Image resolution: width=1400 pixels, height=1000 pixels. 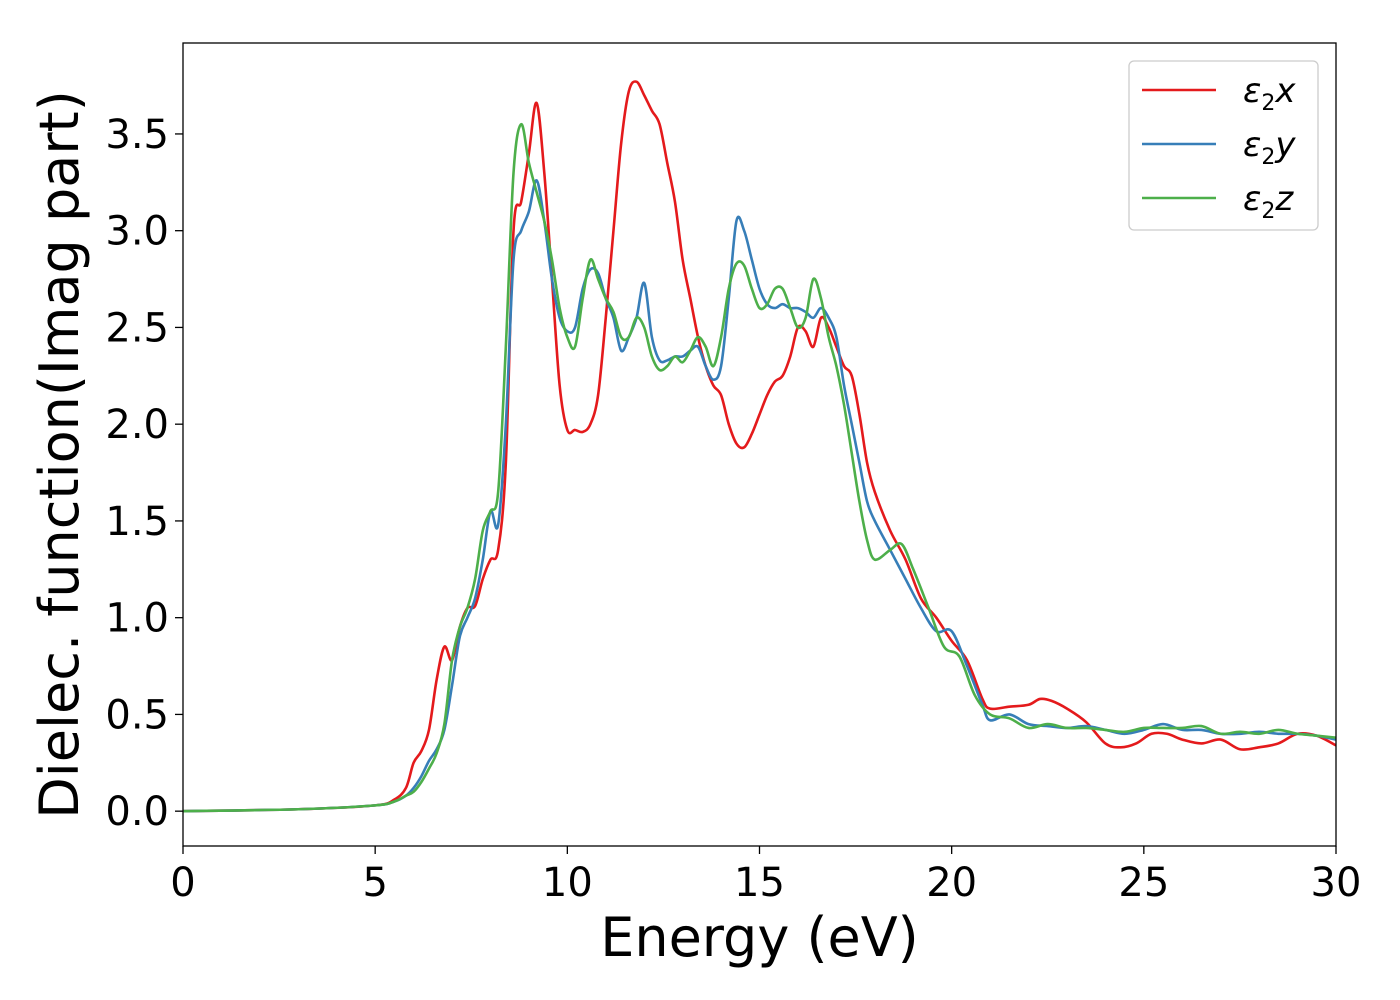 I want to click on x-tick-label: 30, so click(x=1336, y=883).